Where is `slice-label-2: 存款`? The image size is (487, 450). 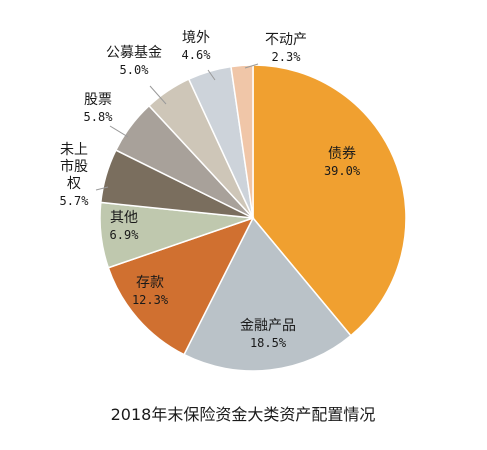 slice-label-2: 存款 is located at coordinates (150, 283).